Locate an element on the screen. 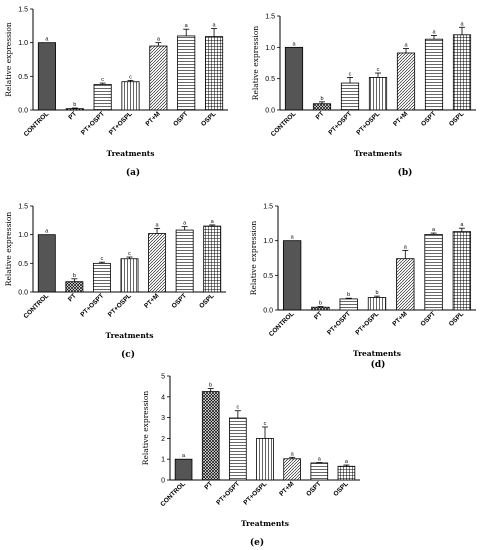  panel-label: (a) is located at coordinates (133, 172).